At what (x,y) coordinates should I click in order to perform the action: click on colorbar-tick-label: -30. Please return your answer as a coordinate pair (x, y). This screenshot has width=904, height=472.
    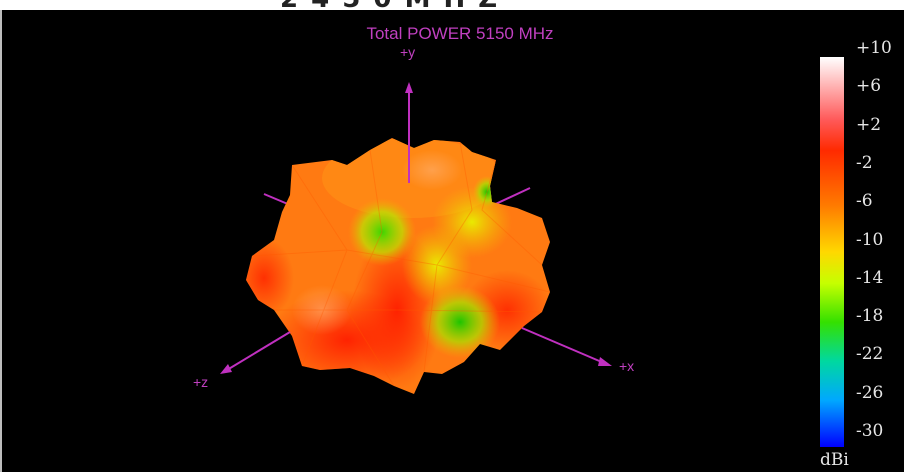
    Looking at the image, I should click on (870, 431).